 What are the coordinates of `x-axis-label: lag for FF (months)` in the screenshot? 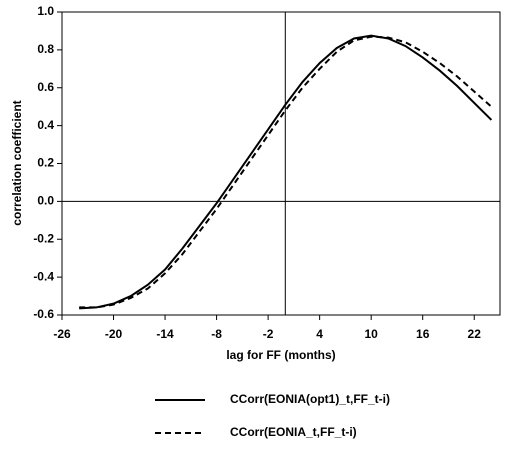 It's located at (280, 355).